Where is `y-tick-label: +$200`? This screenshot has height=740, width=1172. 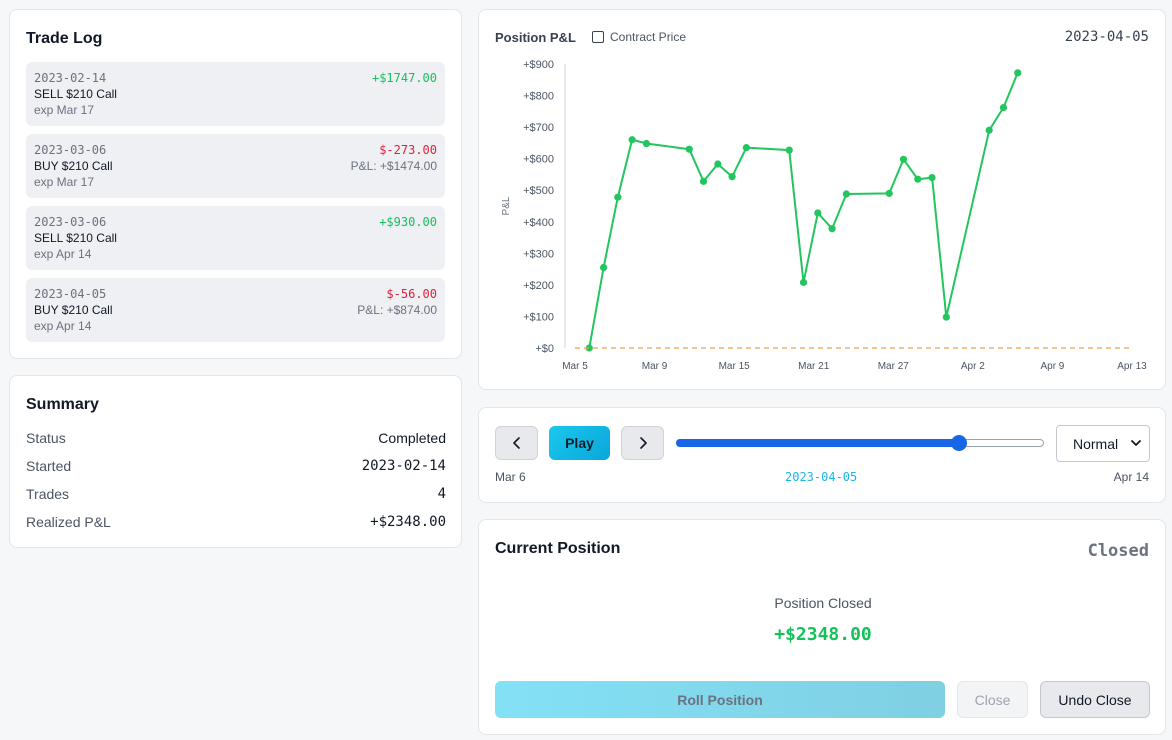 y-tick-label: +$200 is located at coordinates (538, 286).